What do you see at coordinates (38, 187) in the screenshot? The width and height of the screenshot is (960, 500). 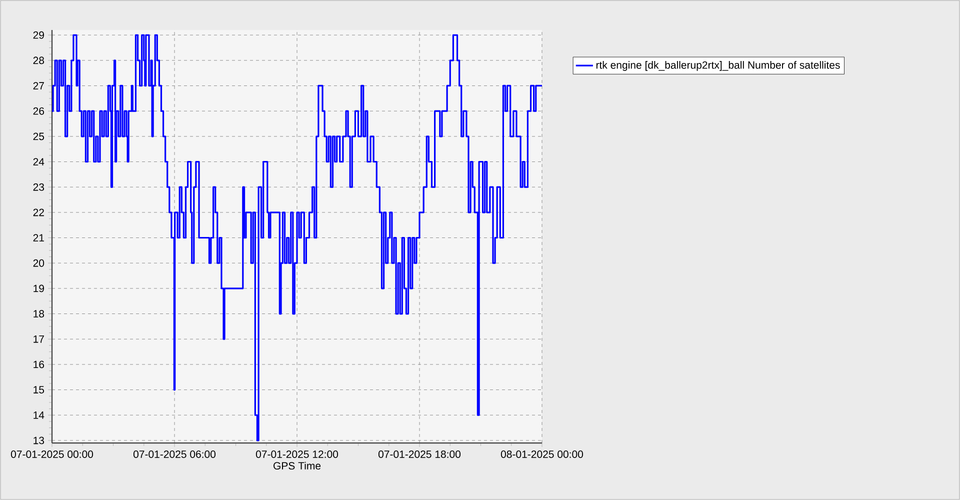 I see `y-tick-label: 23` at bounding box center [38, 187].